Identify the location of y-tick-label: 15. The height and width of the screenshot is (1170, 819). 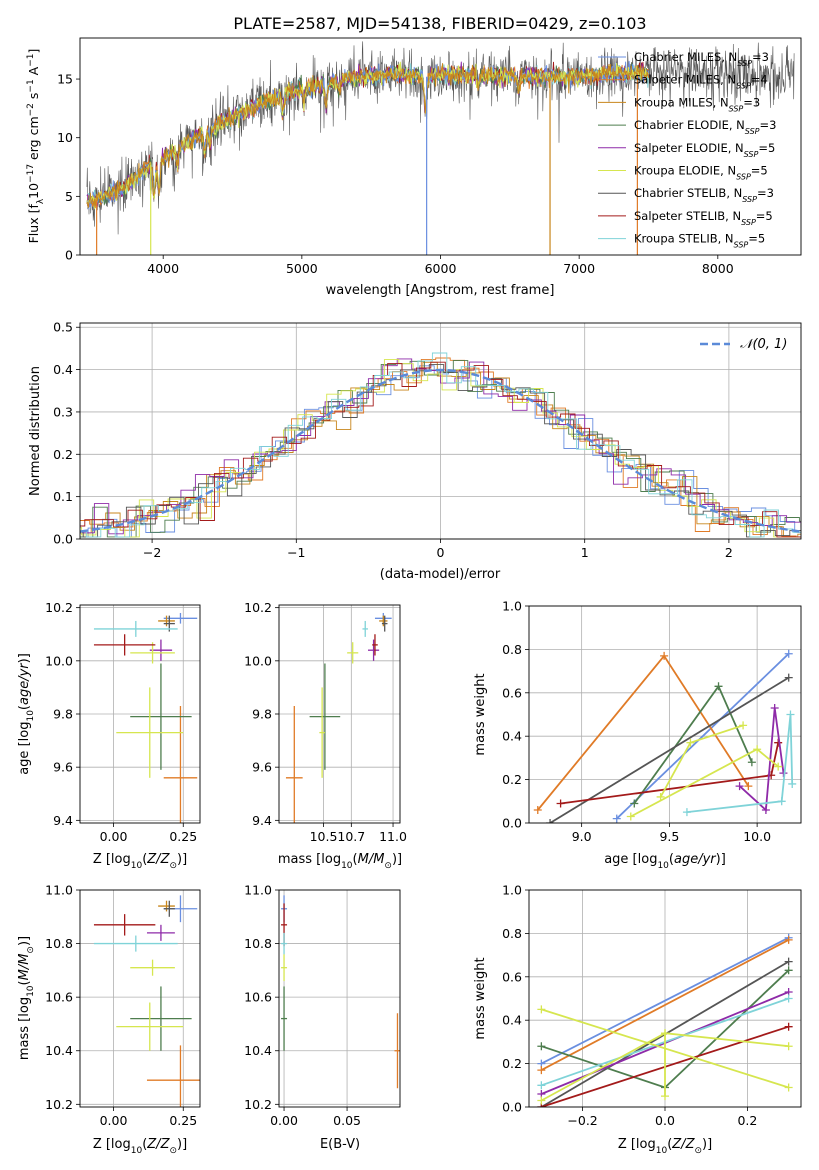
(65, 79).